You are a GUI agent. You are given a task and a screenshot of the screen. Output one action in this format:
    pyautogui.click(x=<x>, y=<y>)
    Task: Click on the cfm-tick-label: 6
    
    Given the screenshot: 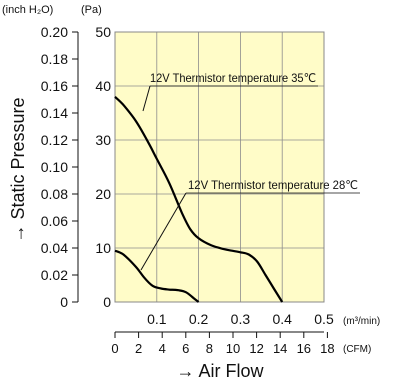 What is the action you would take?
    pyautogui.click(x=185, y=348)
    